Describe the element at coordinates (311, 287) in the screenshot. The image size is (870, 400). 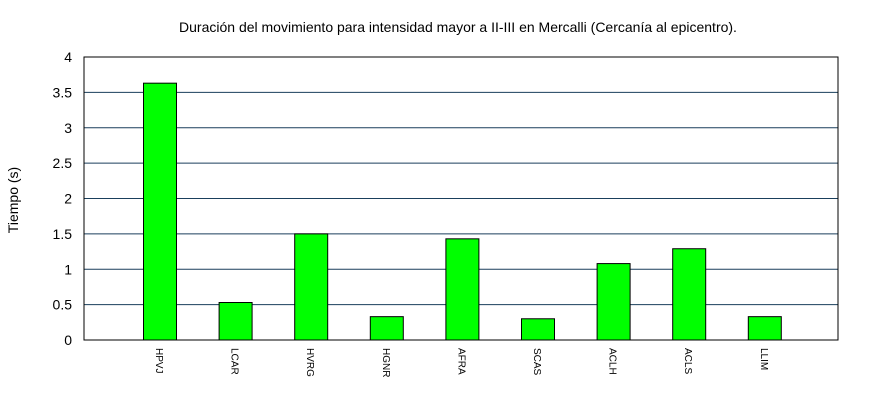
I see `bar-hvrg` at that location.